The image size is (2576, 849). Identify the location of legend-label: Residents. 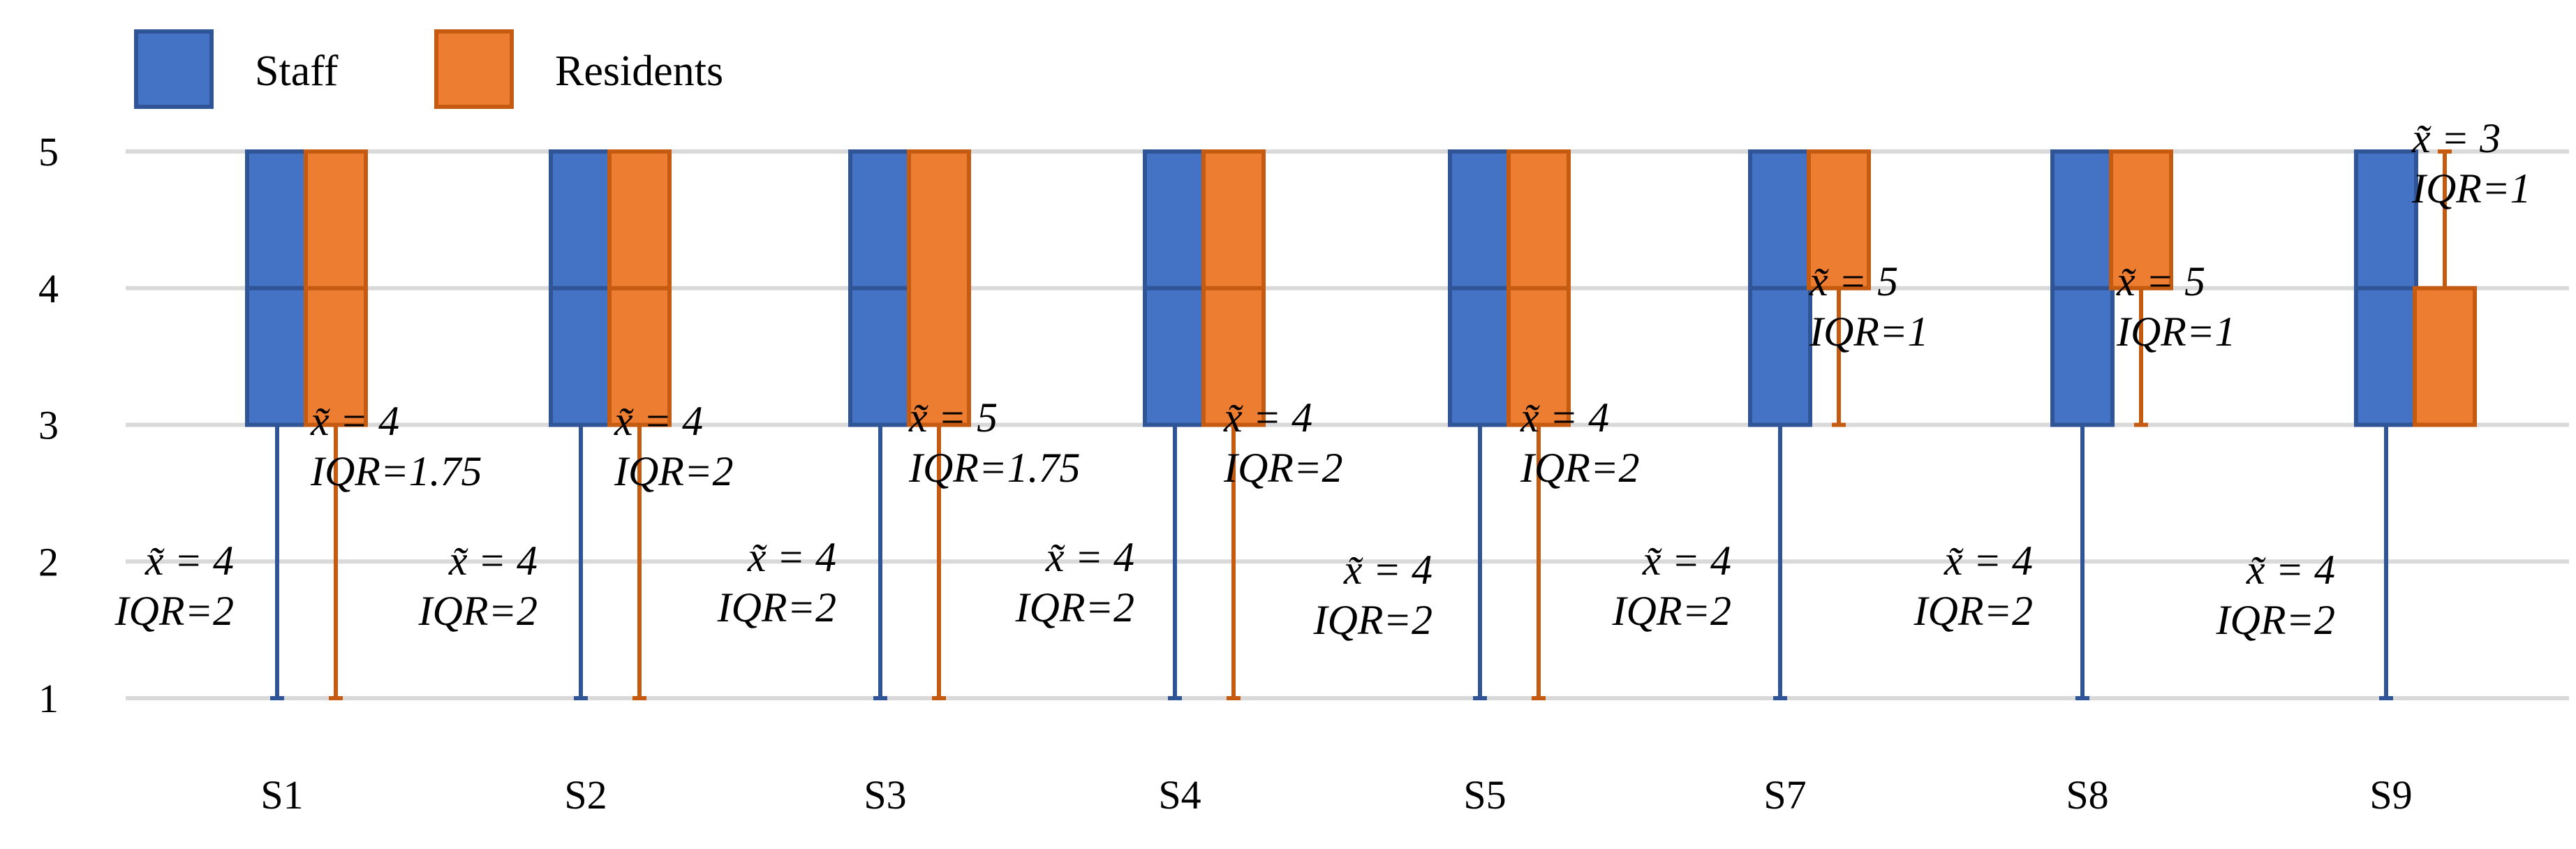
(639, 71).